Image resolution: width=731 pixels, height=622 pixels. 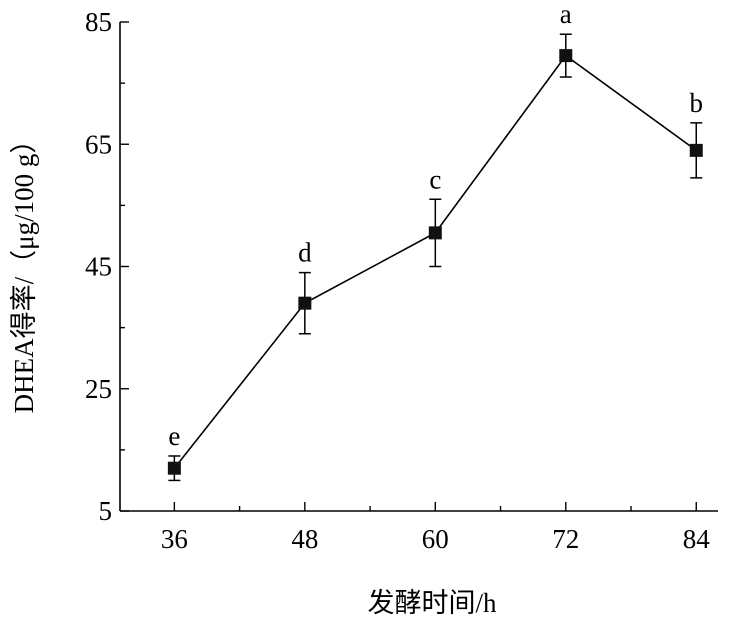 I want to click on y-tick-label: 25, so click(x=98, y=389).